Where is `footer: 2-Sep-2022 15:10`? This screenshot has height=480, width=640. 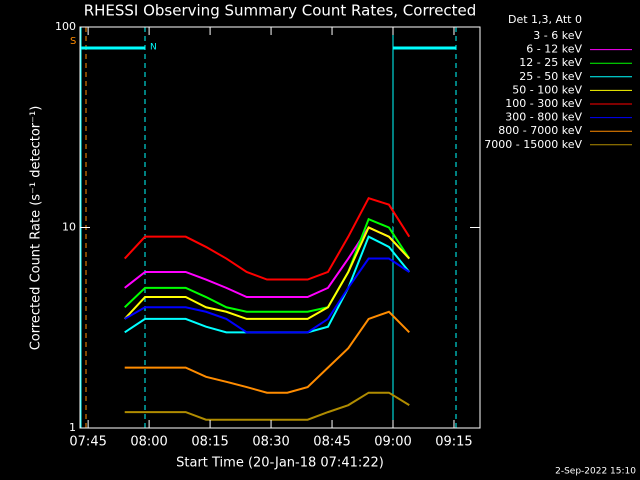
footer: 2-Sep-2022 15:10 is located at coordinates (595, 472).